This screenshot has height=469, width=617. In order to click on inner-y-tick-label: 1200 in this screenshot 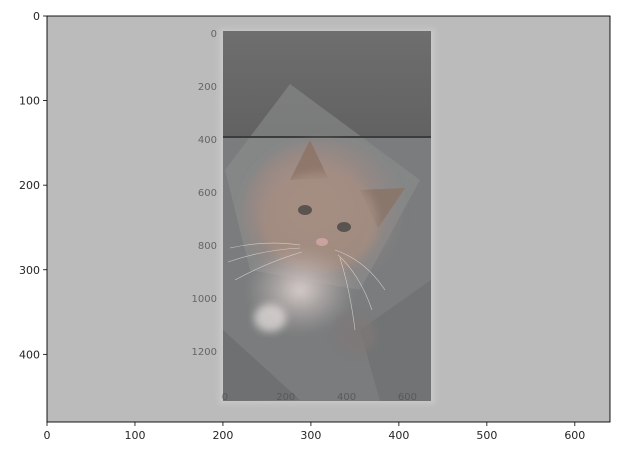, I will do `click(203, 352)`.